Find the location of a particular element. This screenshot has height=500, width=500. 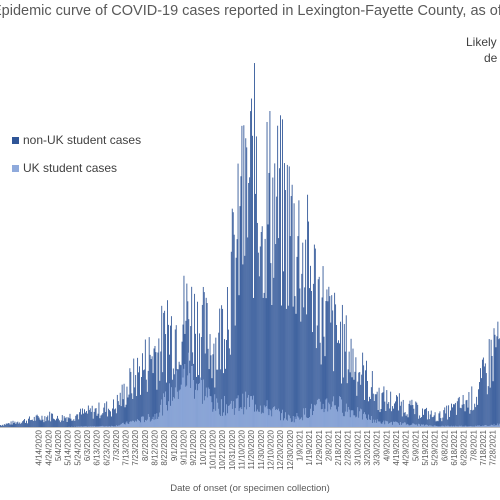

x-tick-label: 5/29/2021 is located at coordinates (435, 447).